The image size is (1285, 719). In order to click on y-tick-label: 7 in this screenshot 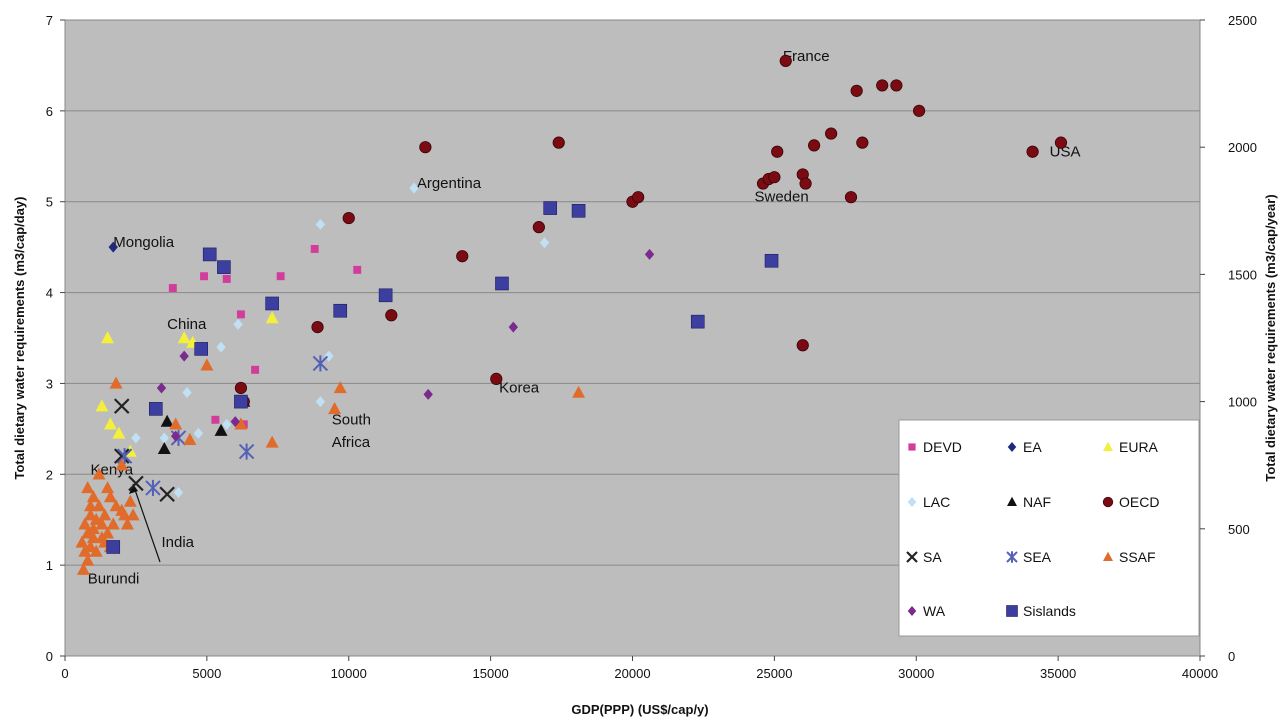, I will do `click(49, 20)`.